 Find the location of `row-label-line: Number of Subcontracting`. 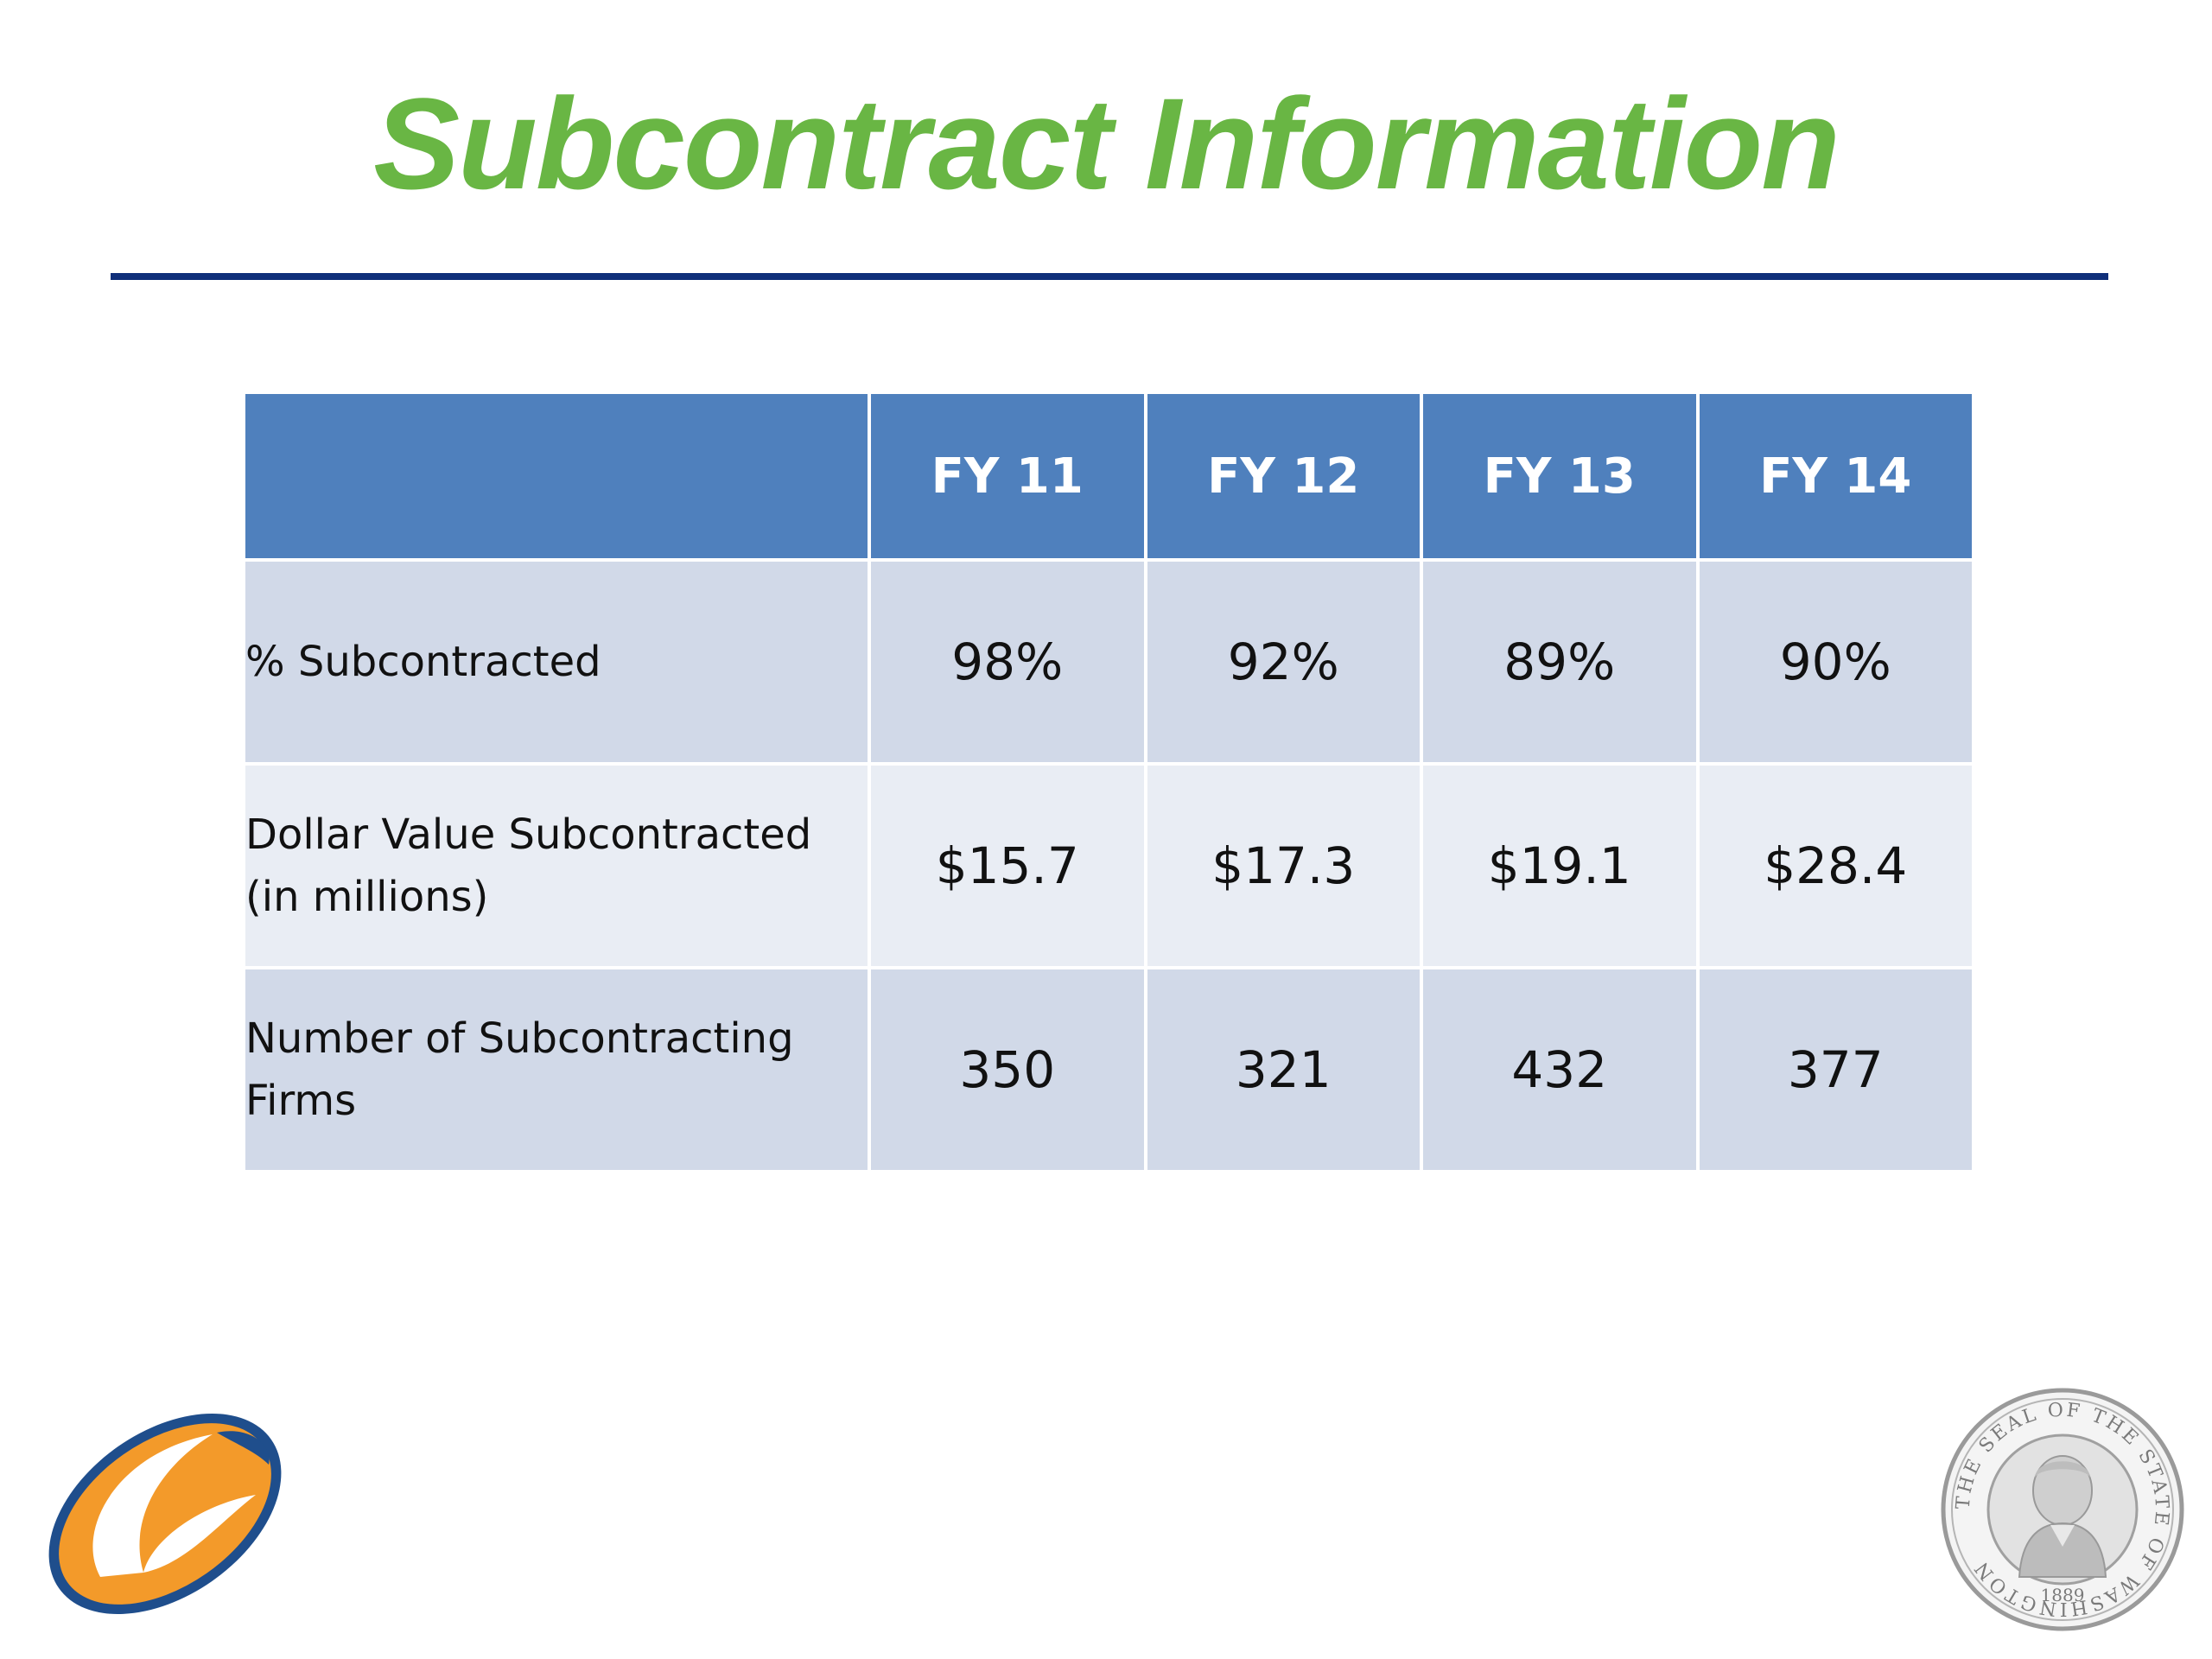

row-label-line: Number of Subcontracting is located at coordinates (519, 1038).